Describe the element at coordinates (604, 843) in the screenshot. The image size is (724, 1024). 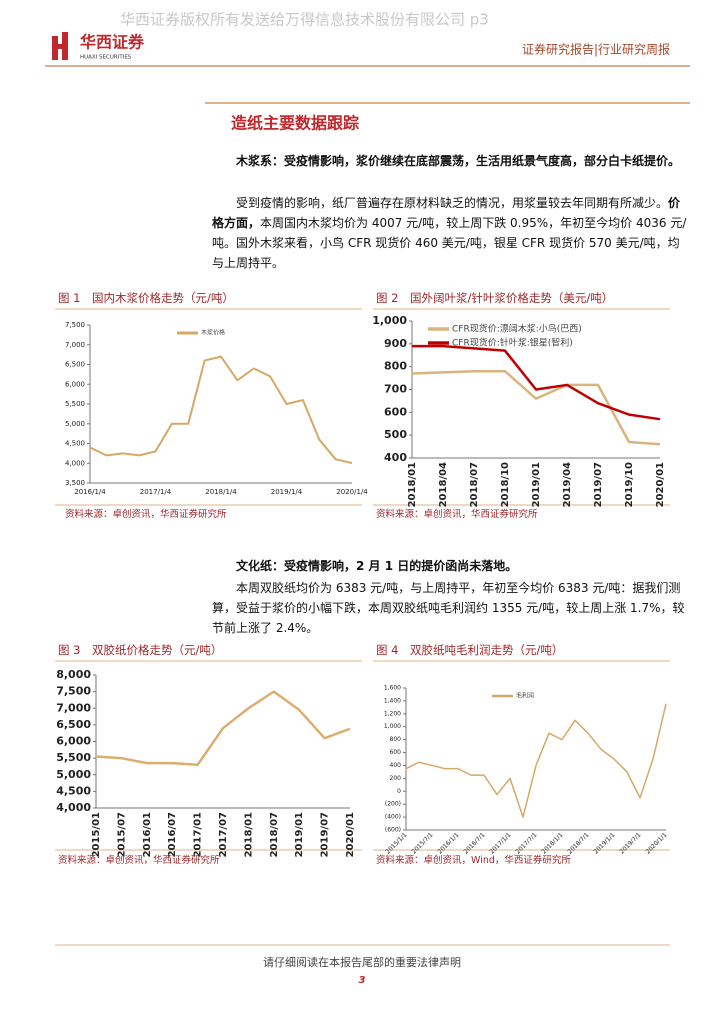
I see `x-tick-label: 2019/1/1` at that location.